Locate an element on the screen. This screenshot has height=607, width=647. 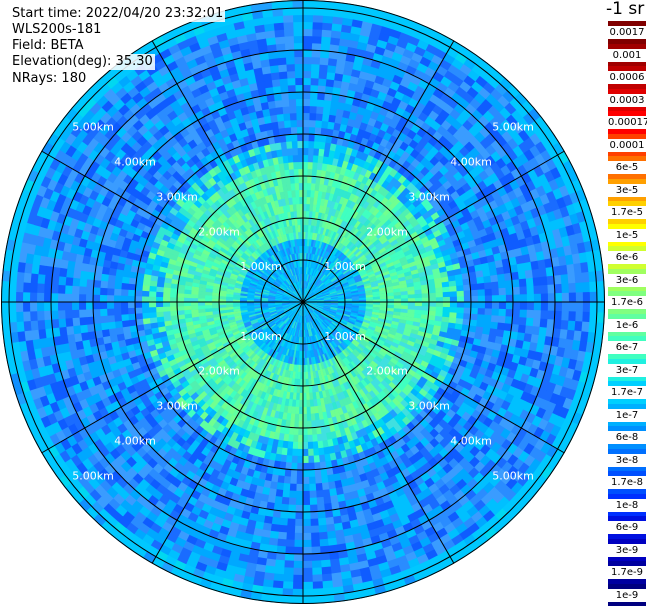
start-time-label: Start time: 2022/04/20 23:32:01 is located at coordinates (118, 14).